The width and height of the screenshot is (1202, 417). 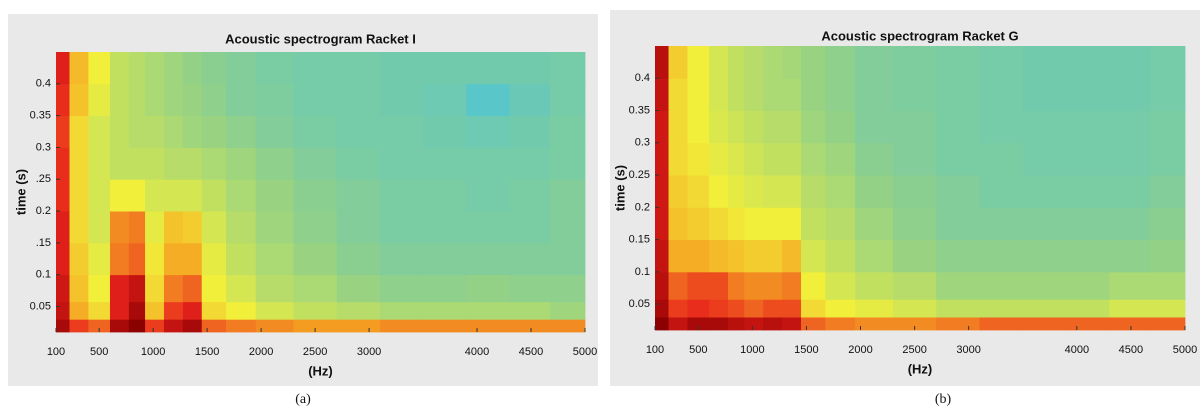 I want to click on x-tick-label: 3000, so click(x=369, y=352).